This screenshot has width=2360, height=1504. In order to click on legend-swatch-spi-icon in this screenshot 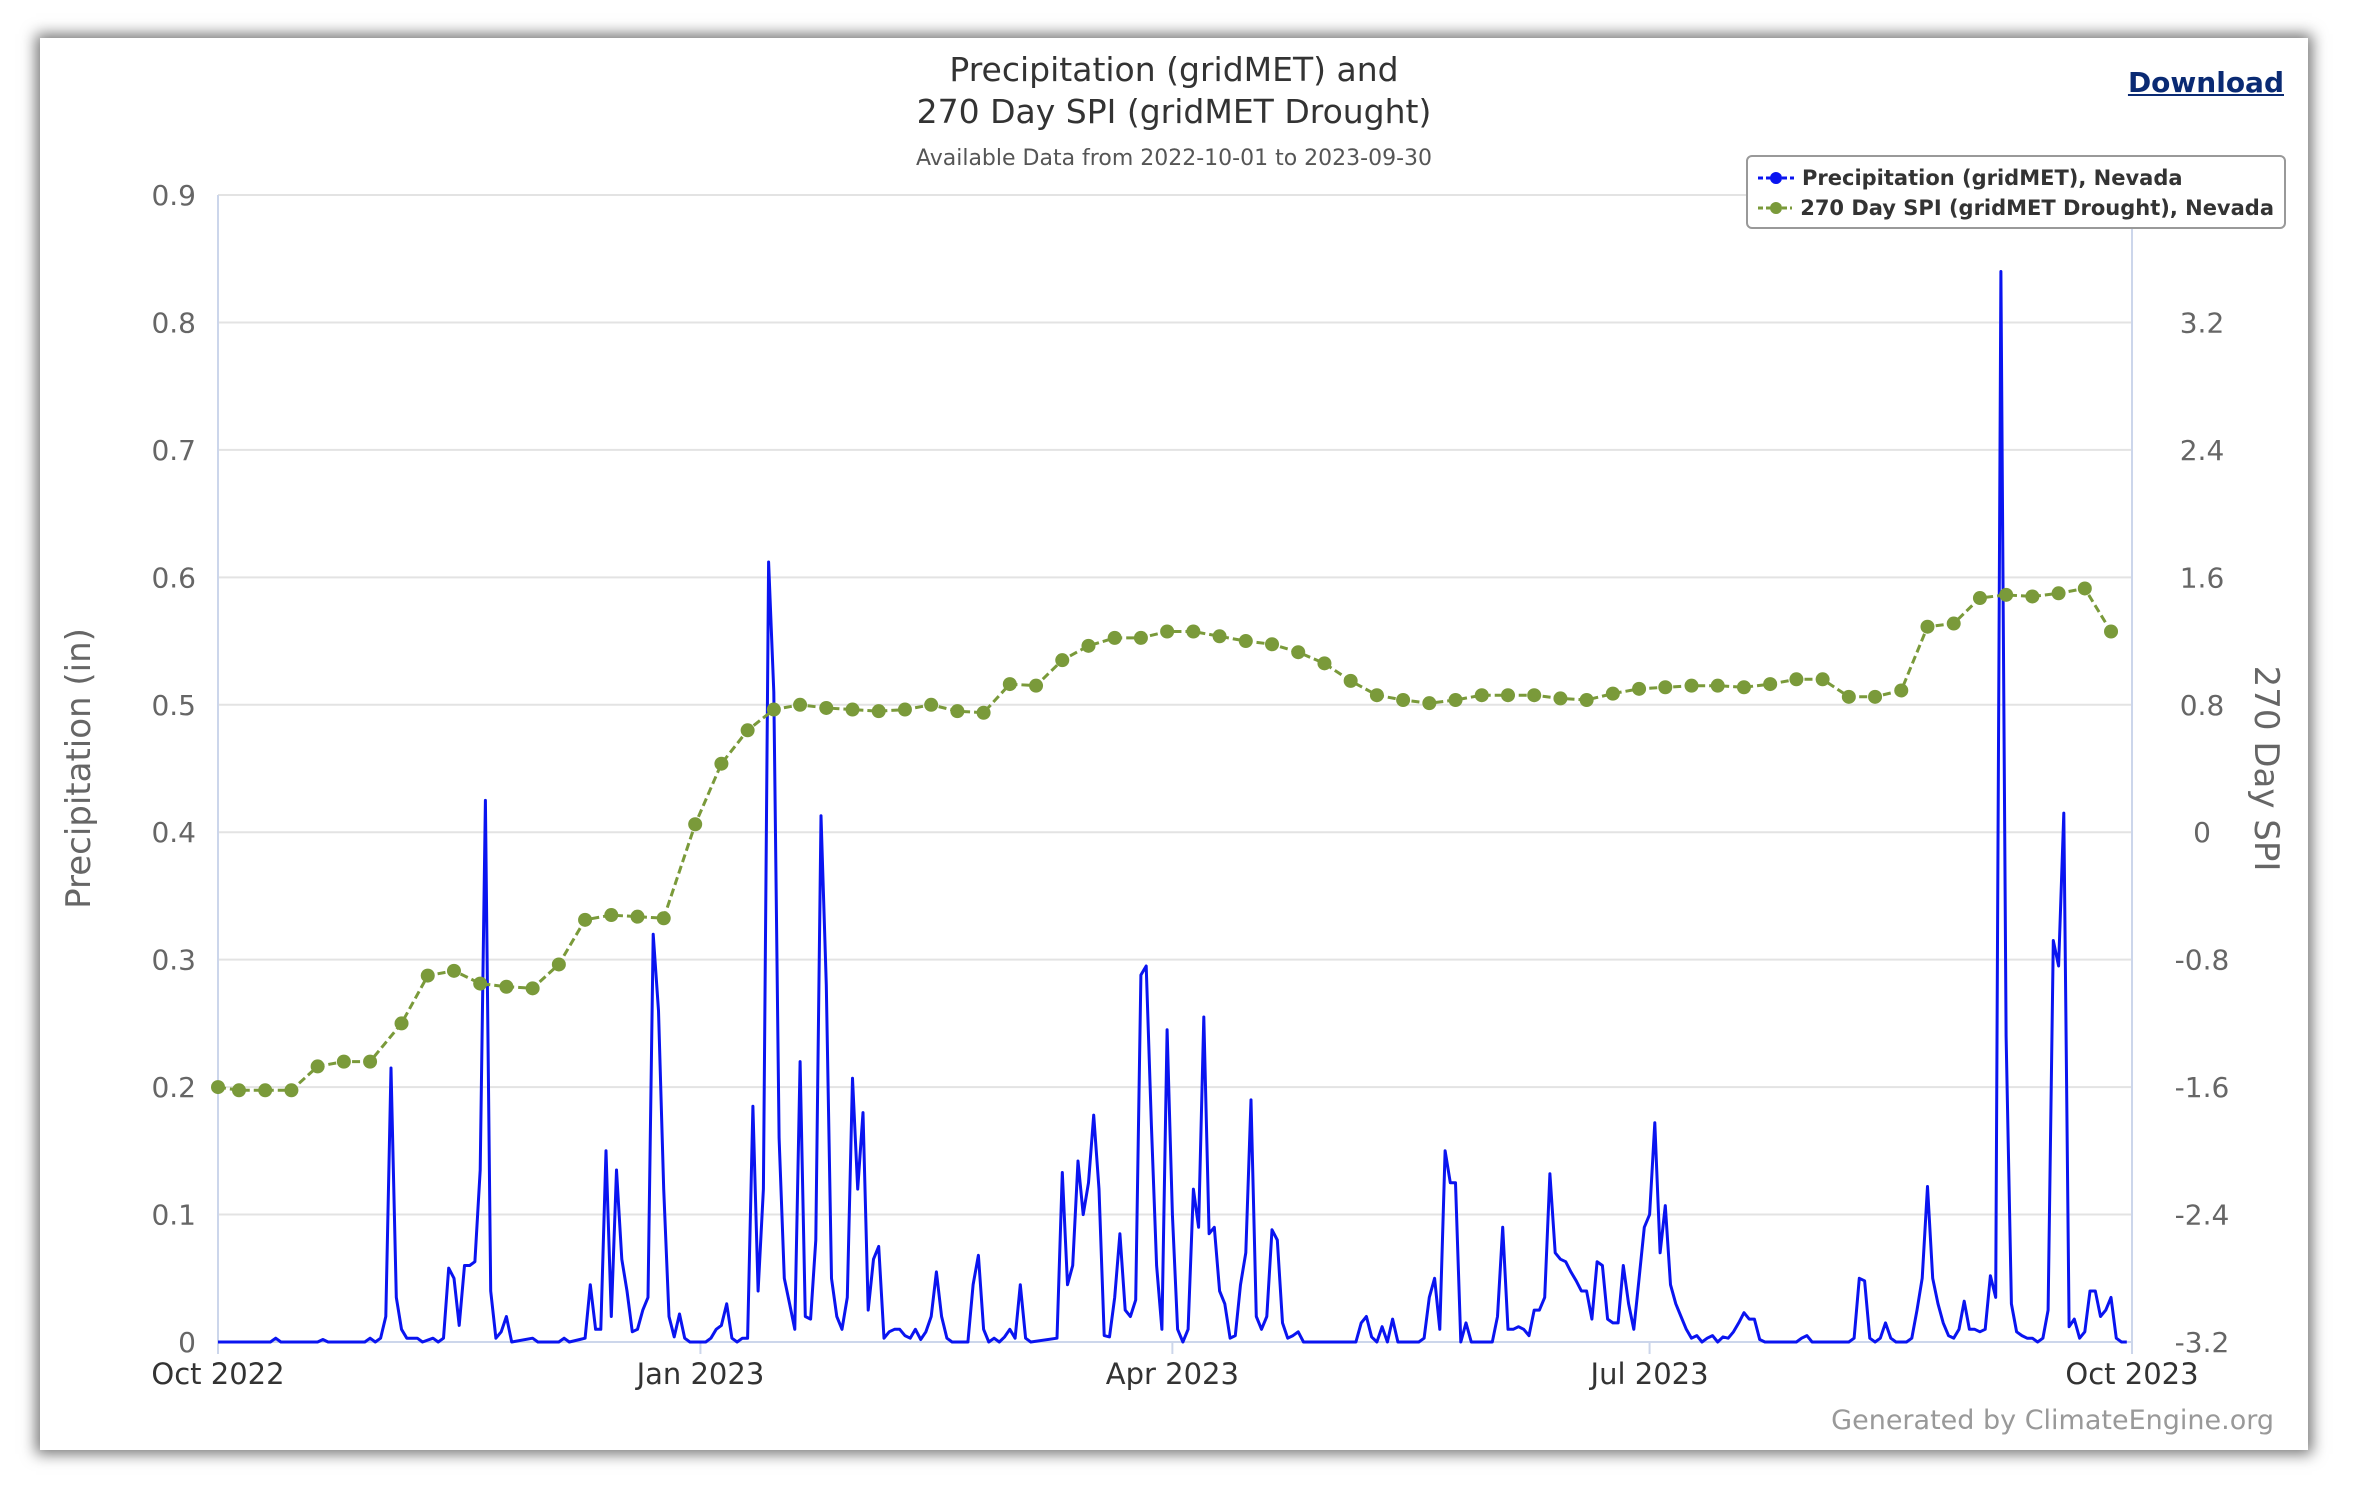, I will do `click(1775, 208)`.